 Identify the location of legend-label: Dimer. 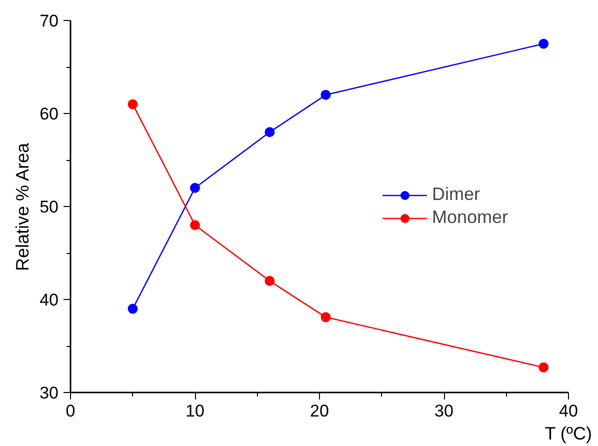
(456, 194).